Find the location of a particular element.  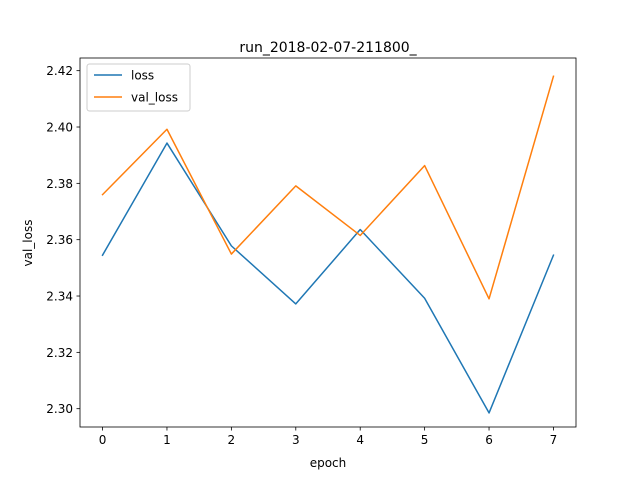

y-tick-label: 2.30 is located at coordinates (59, 409).